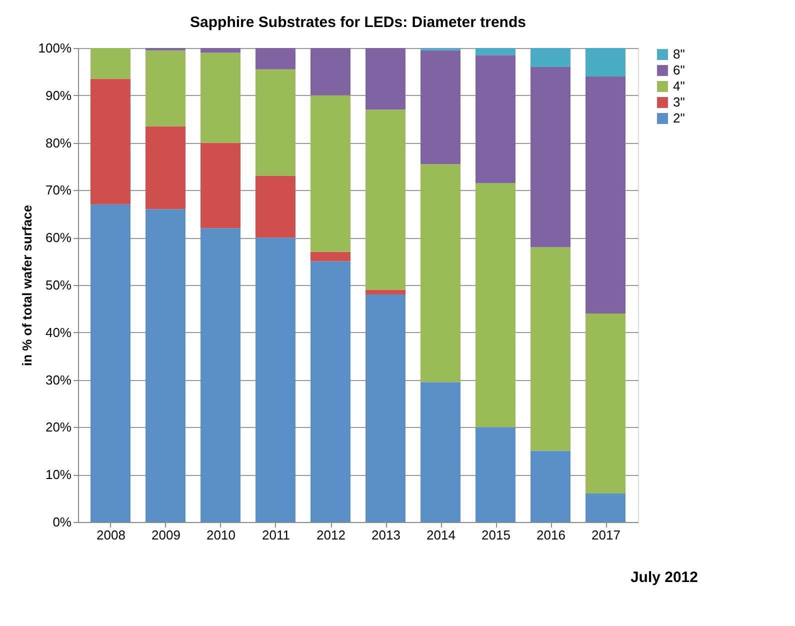 Image resolution: width=795 pixels, height=626 pixels. Describe the element at coordinates (55, 48) in the screenshot. I see `y-tick-label: 100%` at that location.